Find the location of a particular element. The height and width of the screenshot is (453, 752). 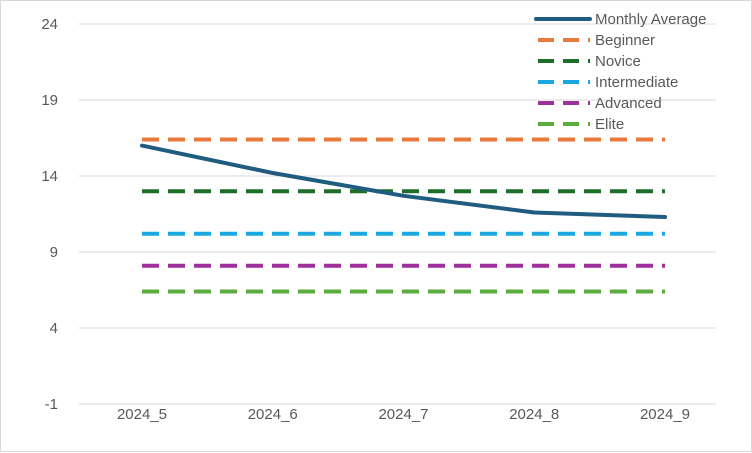

x-axis-ticks: 2024_5 2024_6 2024_7 2024_8 2024_9 is located at coordinates (403, 414).